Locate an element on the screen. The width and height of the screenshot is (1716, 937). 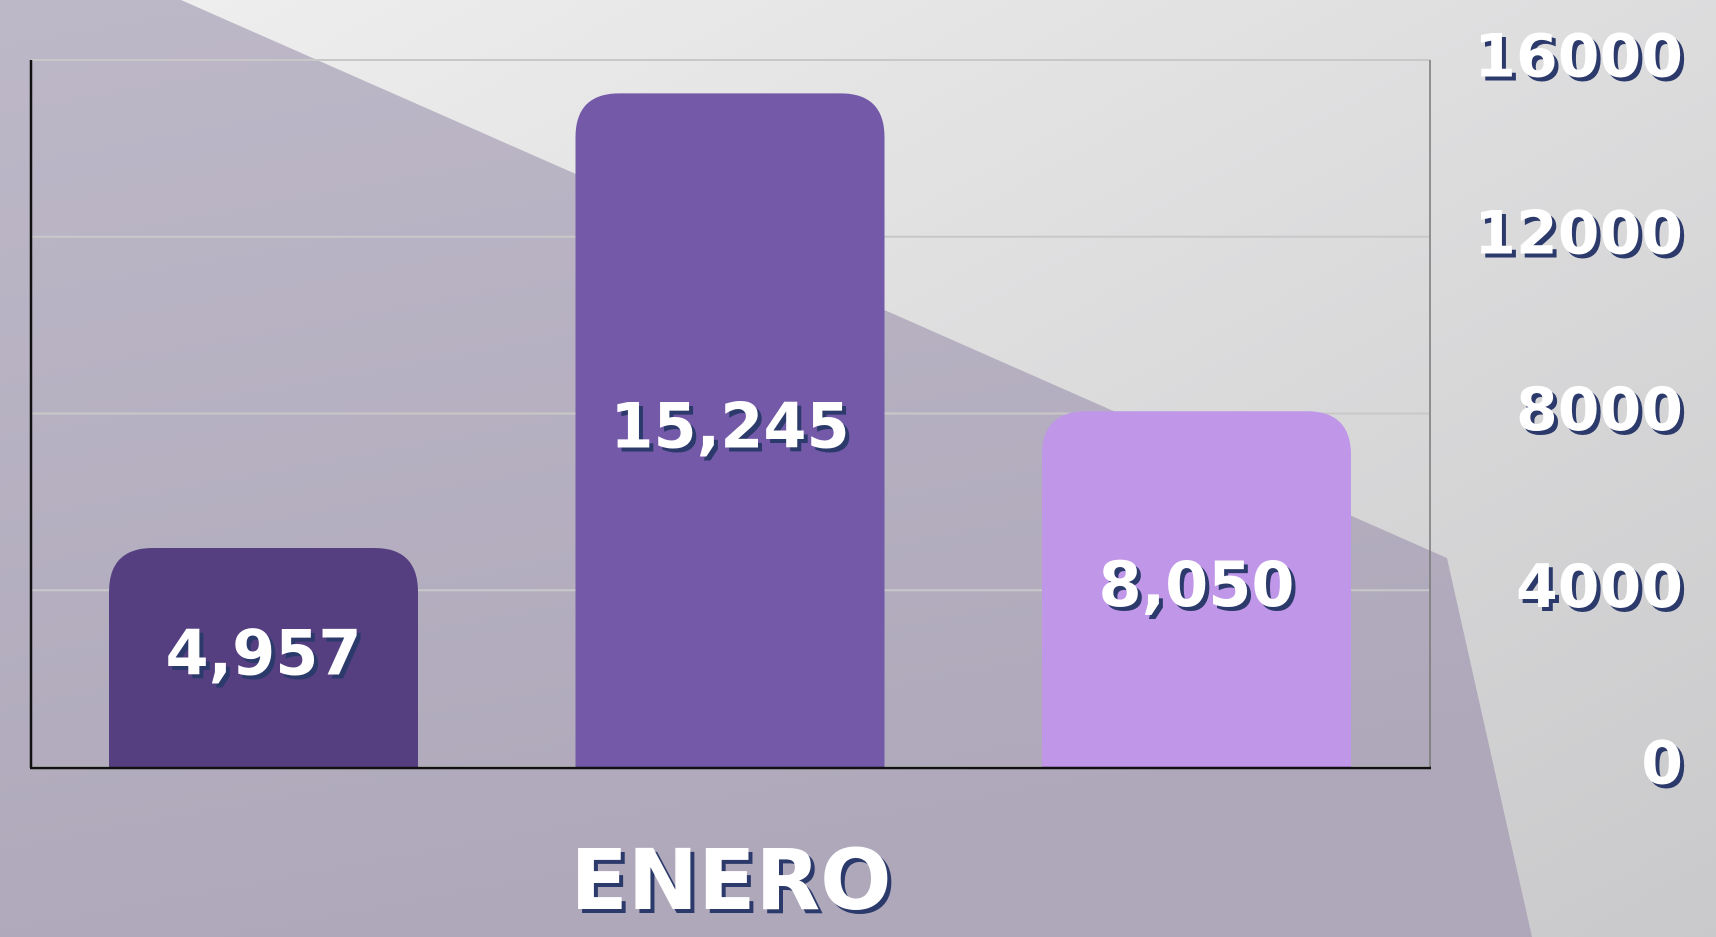
data-label: 4,957 is located at coordinates (263, 653).